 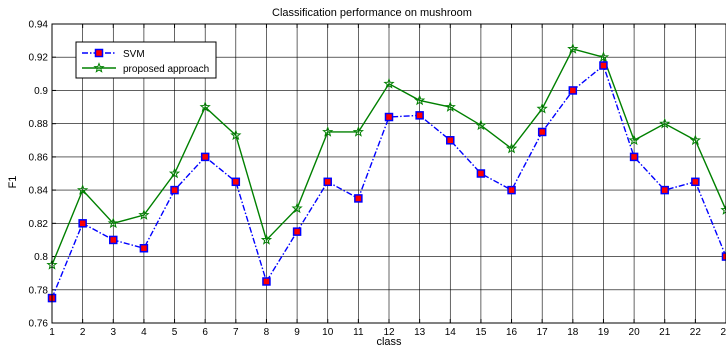 What do you see at coordinates (389, 342) in the screenshot?
I see `x-axis-label: class` at bounding box center [389, 342].